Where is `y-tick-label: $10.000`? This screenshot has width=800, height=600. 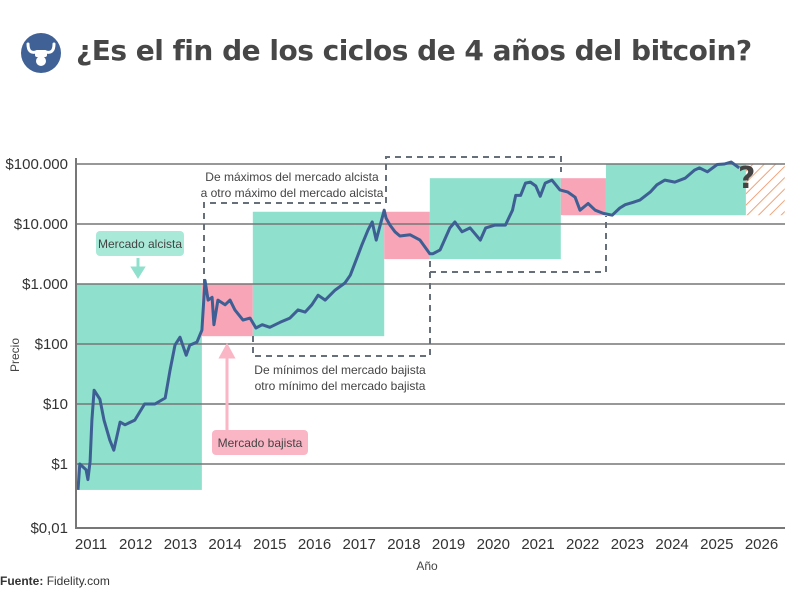 y-tick-label: $10.000 is located at coordinates (41, 224).